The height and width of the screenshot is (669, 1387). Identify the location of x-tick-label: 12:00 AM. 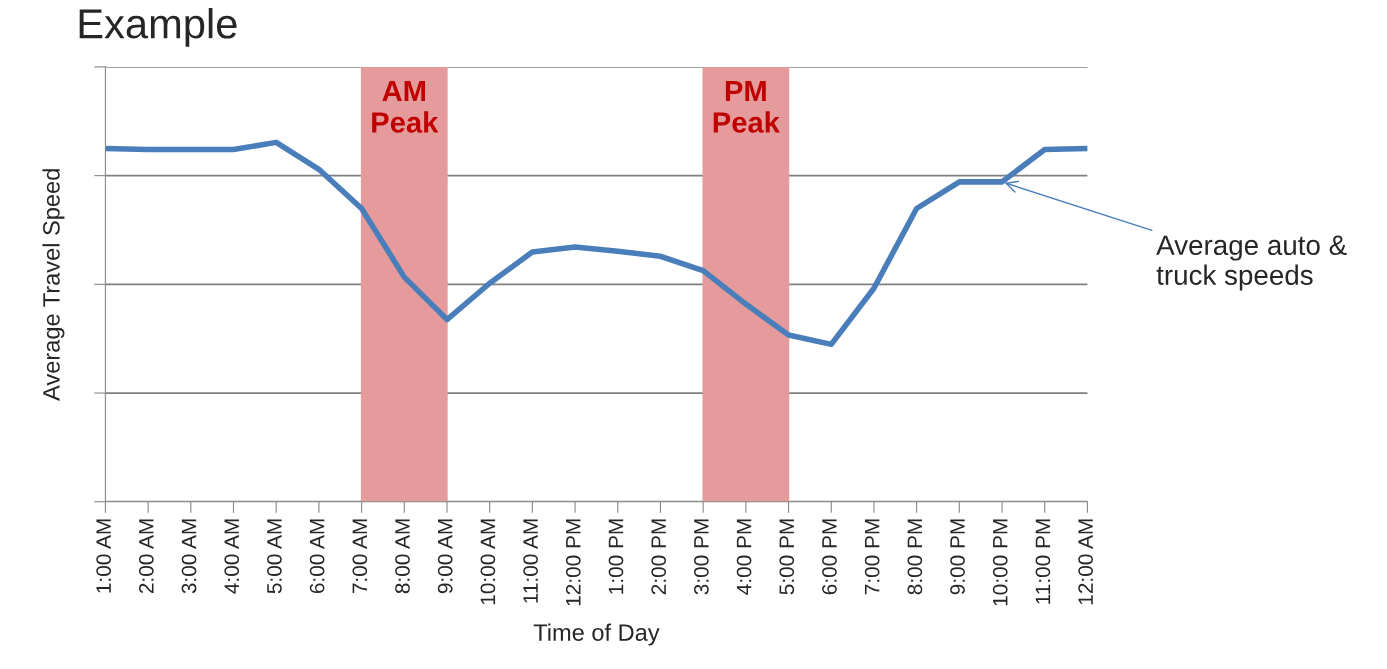
(1085, 562).